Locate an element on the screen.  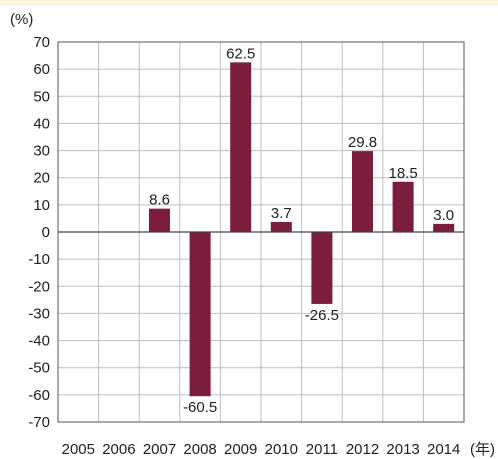
bar-2014 is located at coordinates (444, 227).